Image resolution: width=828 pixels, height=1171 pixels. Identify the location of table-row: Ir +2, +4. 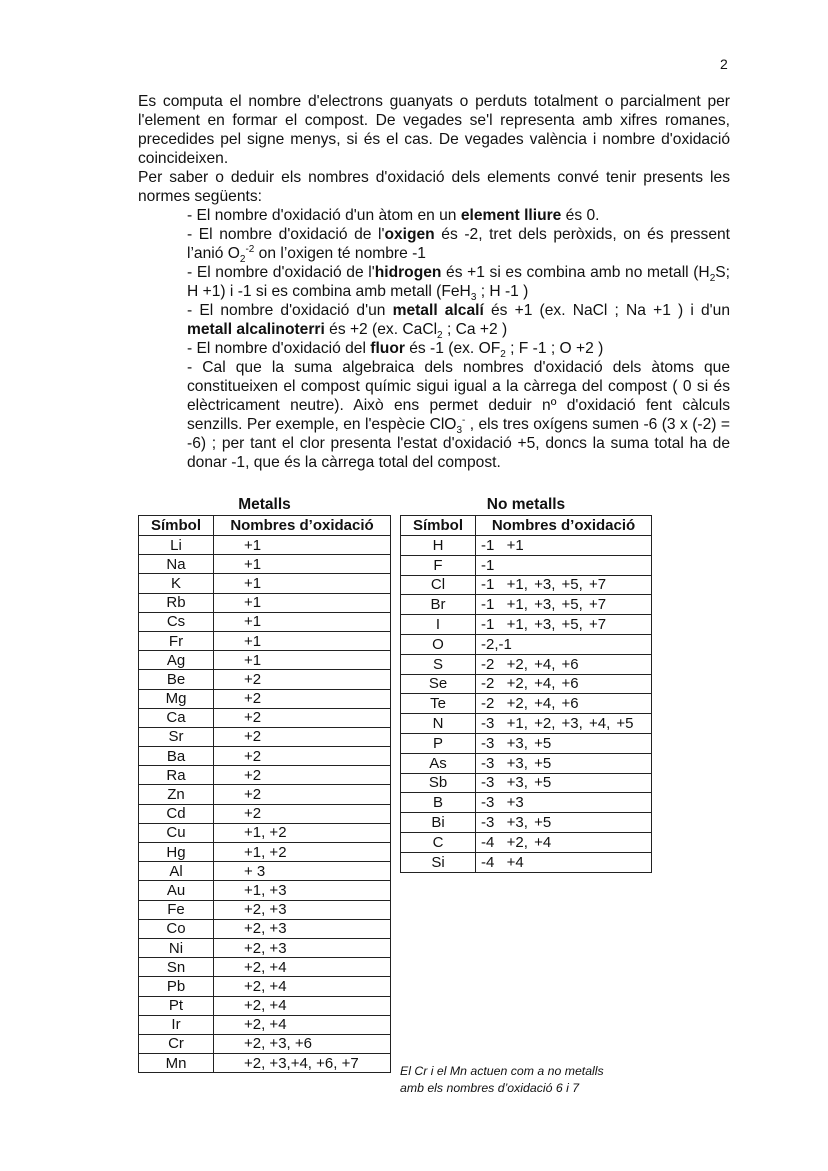
(264, 1024).